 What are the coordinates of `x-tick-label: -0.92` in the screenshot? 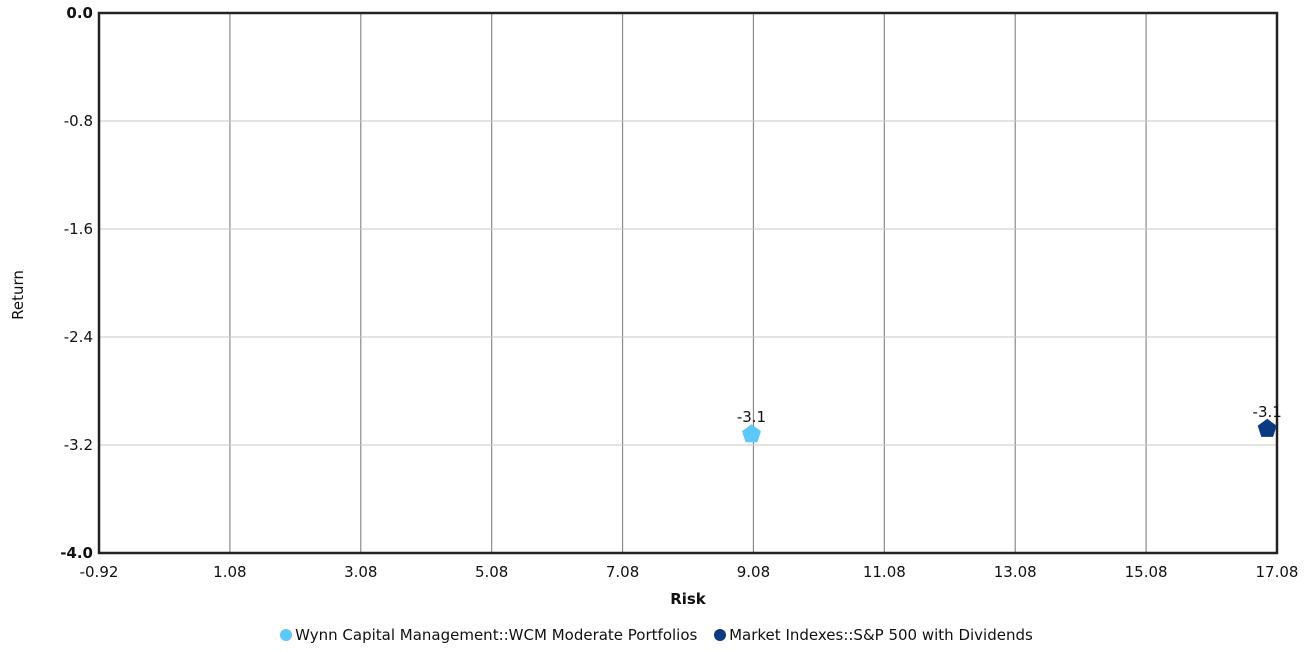 It's located at (99, 572).